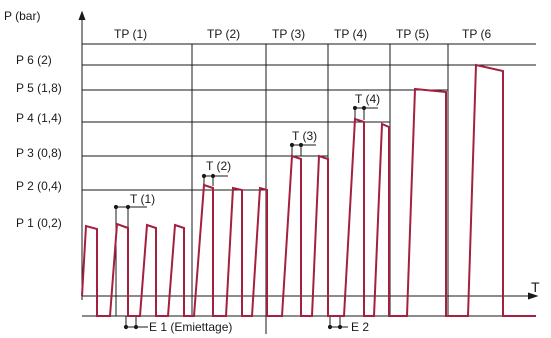  What do you see at coordinates (130, 34) in the screenshot?
I see `phase-label-tp1: TP (1)` at bounding box center [130, 34].